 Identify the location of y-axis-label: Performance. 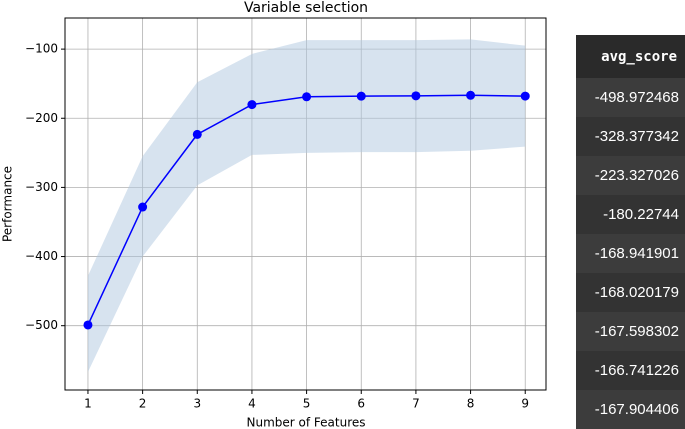
(8, 204).